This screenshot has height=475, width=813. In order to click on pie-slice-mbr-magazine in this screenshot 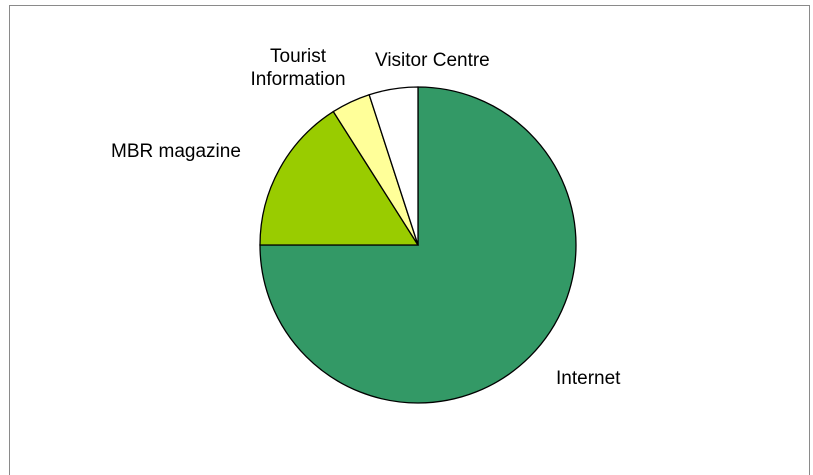, I will do `click(339, 178)`.